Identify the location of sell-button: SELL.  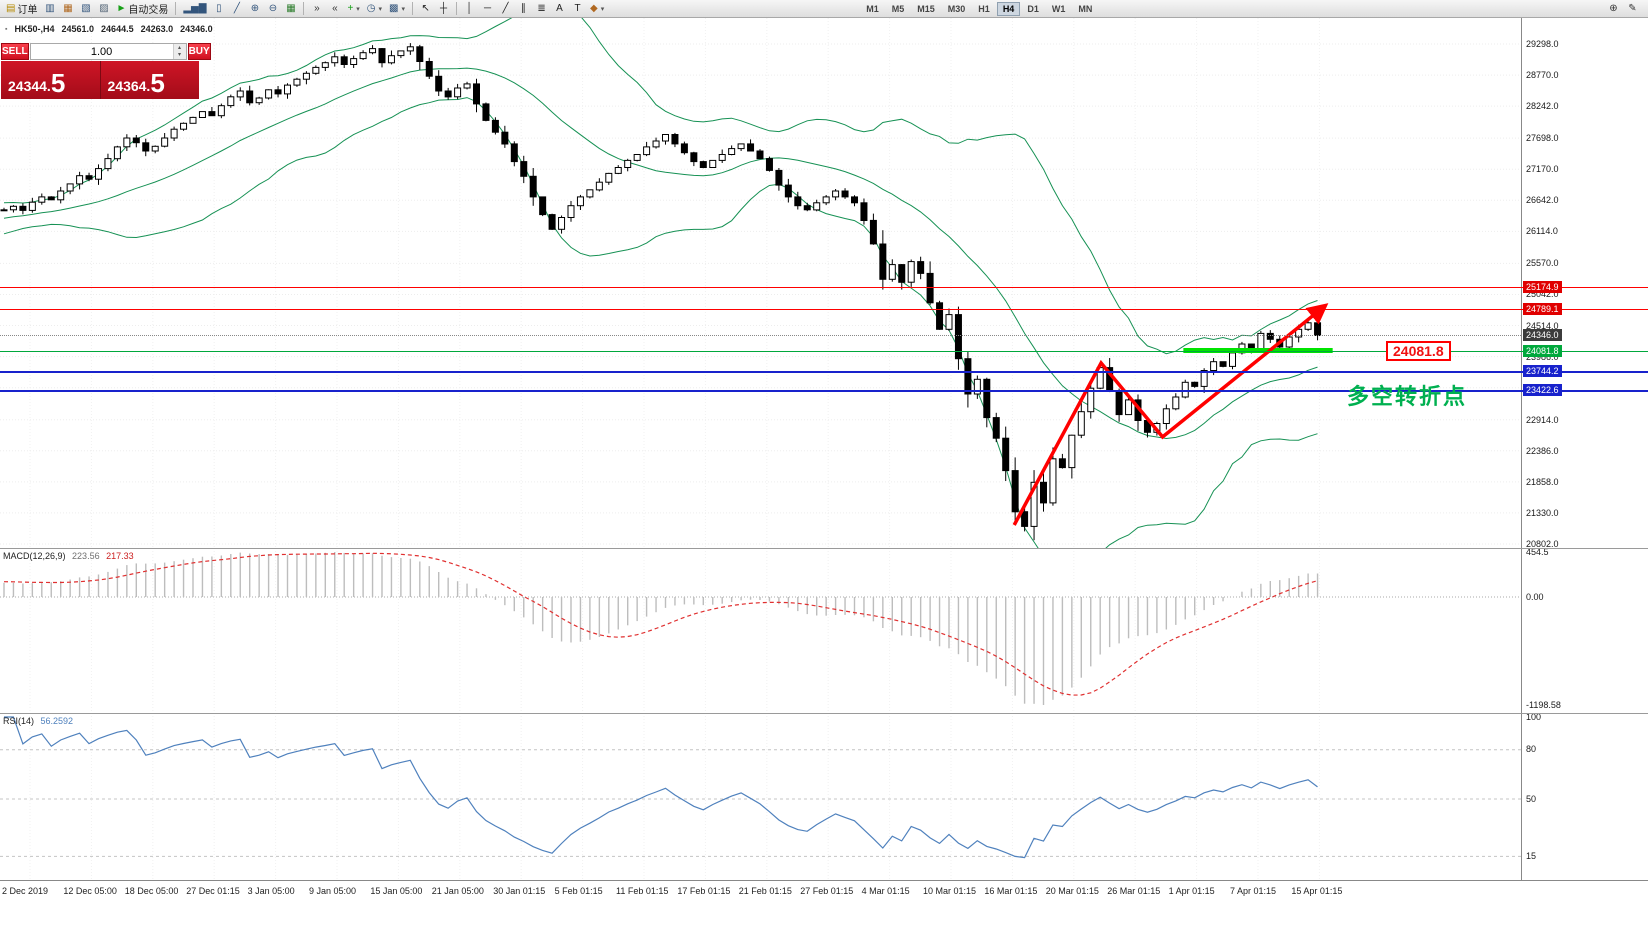
(15, 51).